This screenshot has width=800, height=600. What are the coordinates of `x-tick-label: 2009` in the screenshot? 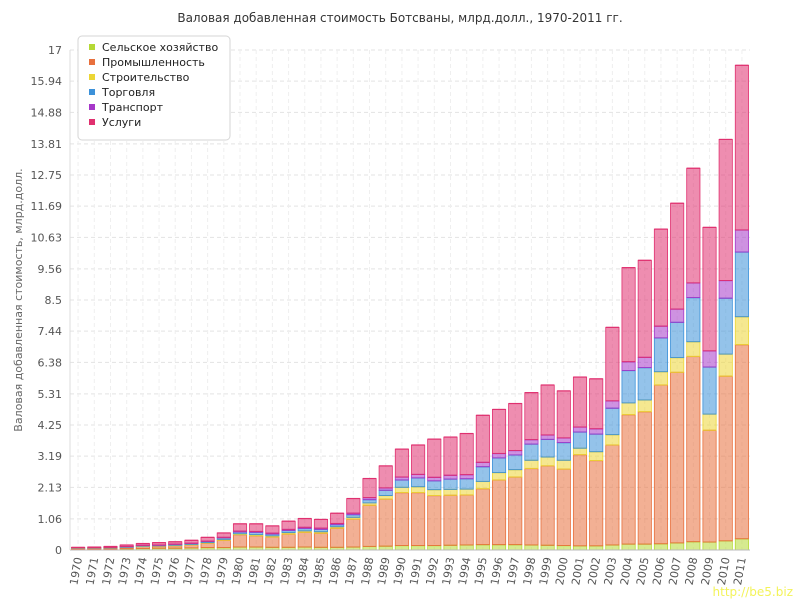 It's located at (708, 571).